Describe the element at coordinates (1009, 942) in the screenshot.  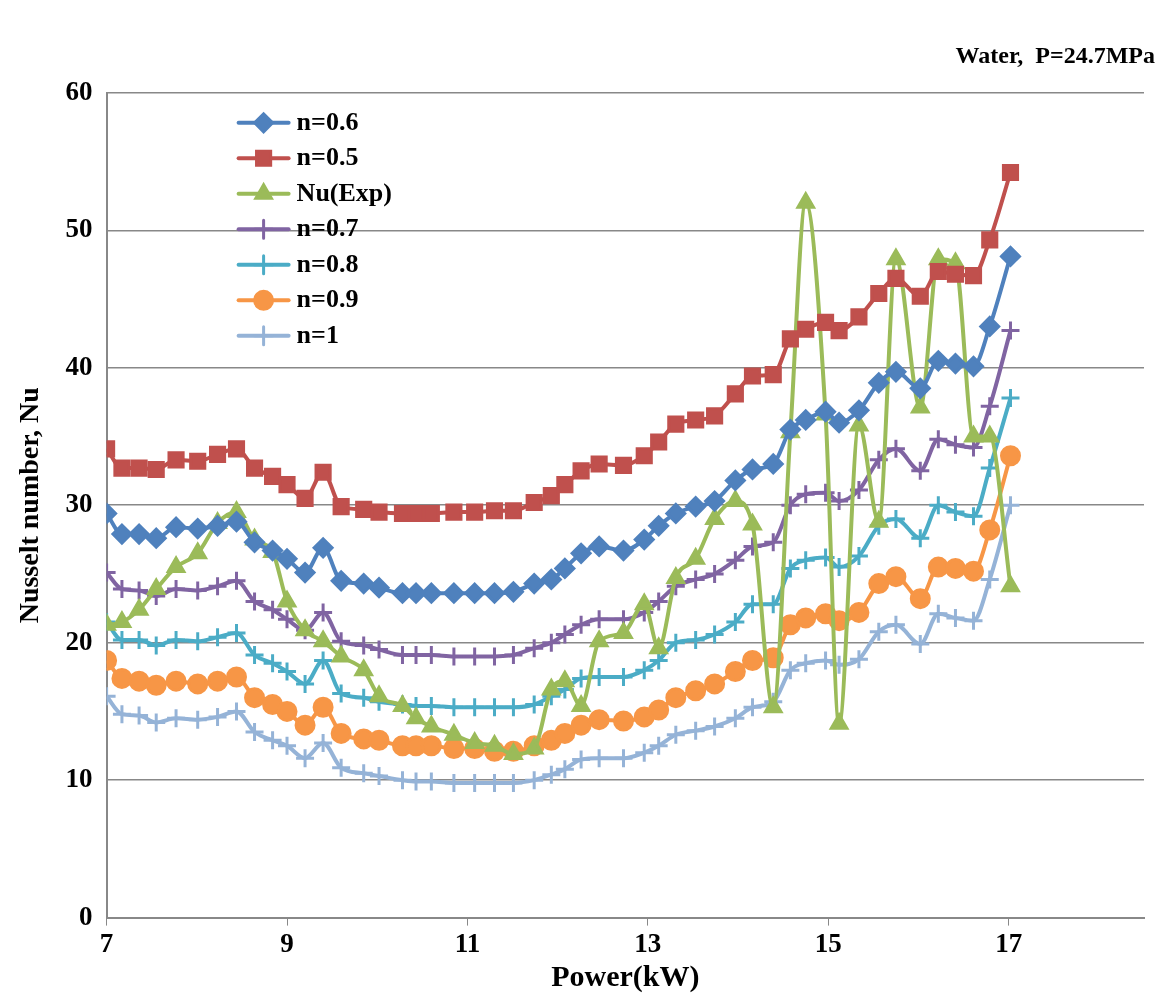
I see `x-tick-label: 17` at that location.